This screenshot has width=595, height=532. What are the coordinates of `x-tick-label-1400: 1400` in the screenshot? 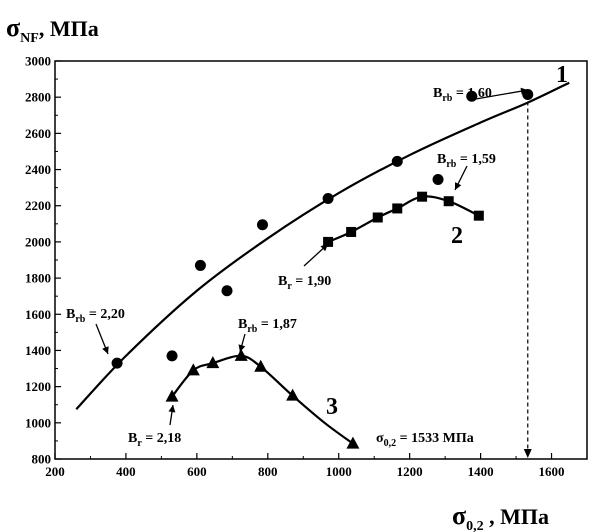 It's located at (481, 471).